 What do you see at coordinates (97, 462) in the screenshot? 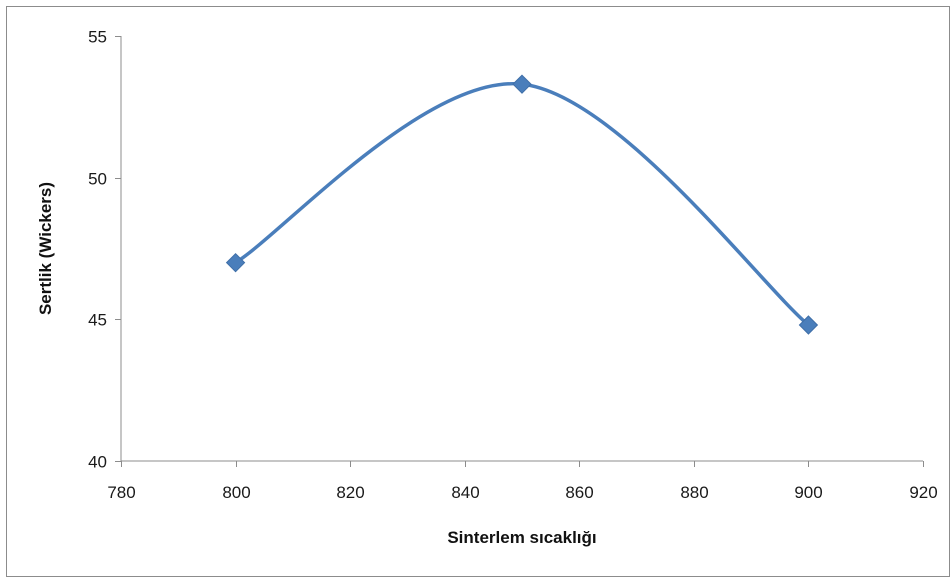
I see `y-tick-label: 40` at bounding box center [97, 462].